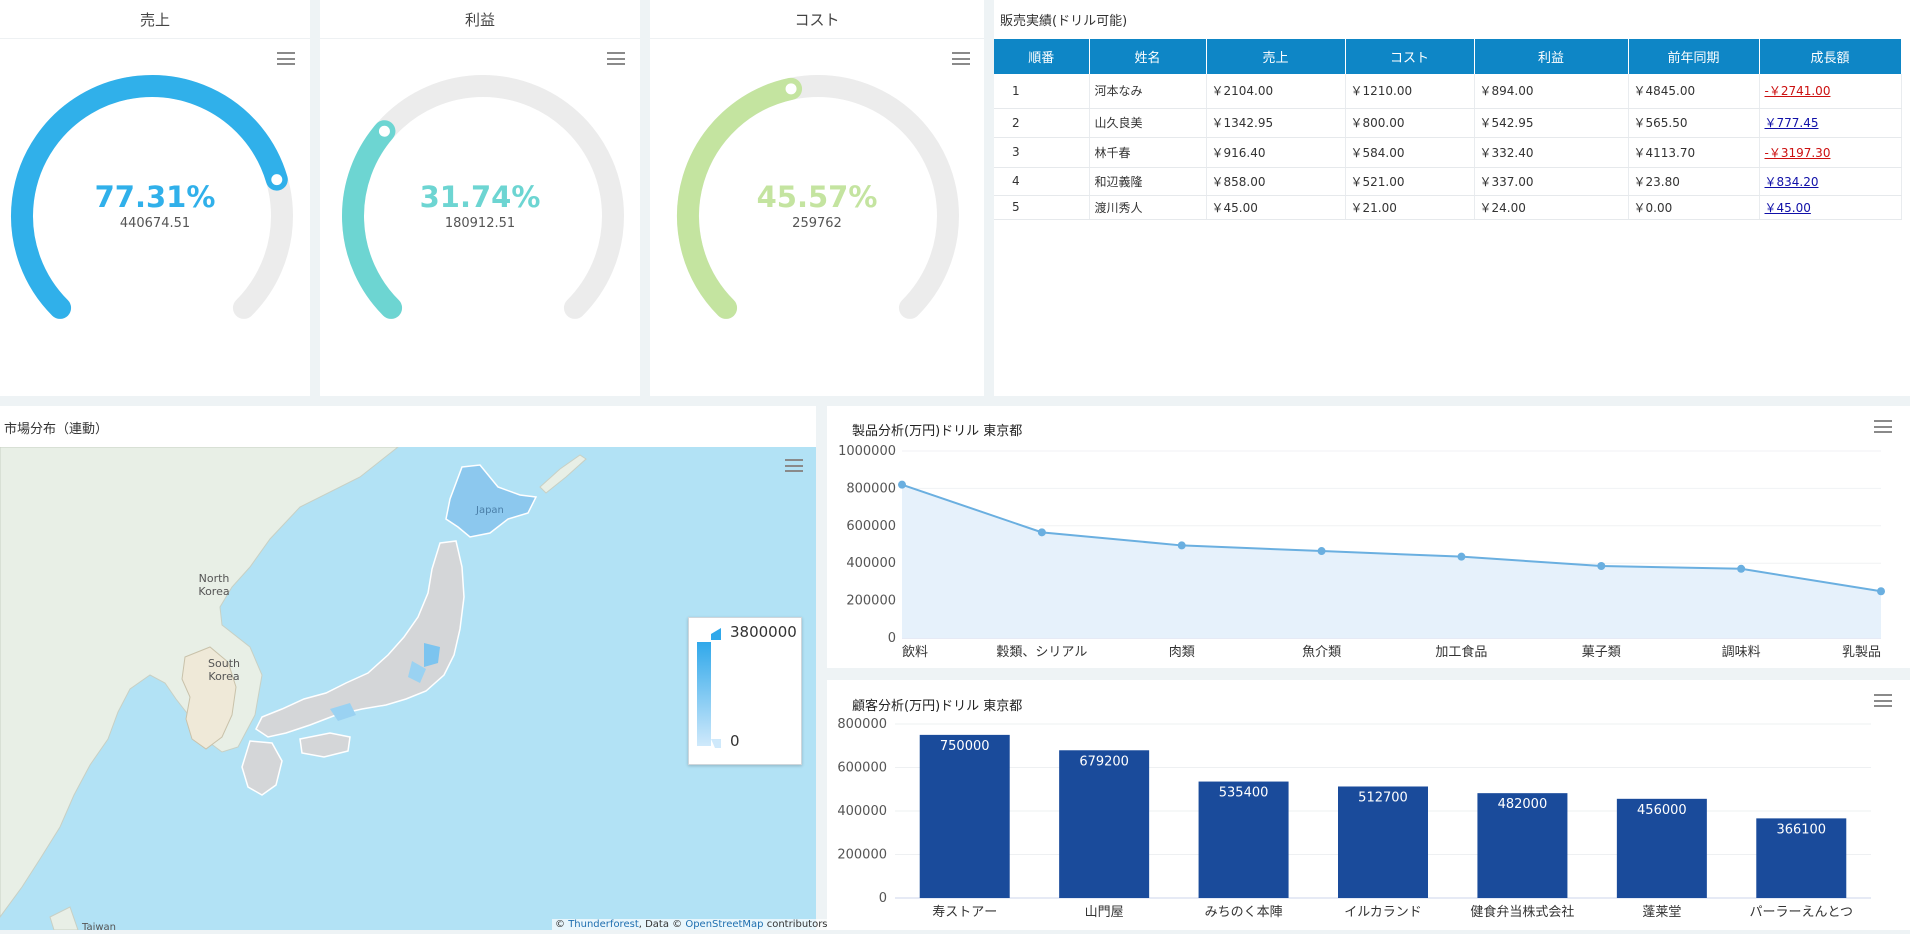  What do you see at coordinates (937, 431) in the screenshot?
I see `product-chart-title: 製品分析(万円)ドリル 東京都` at bounding box center [937, 431].